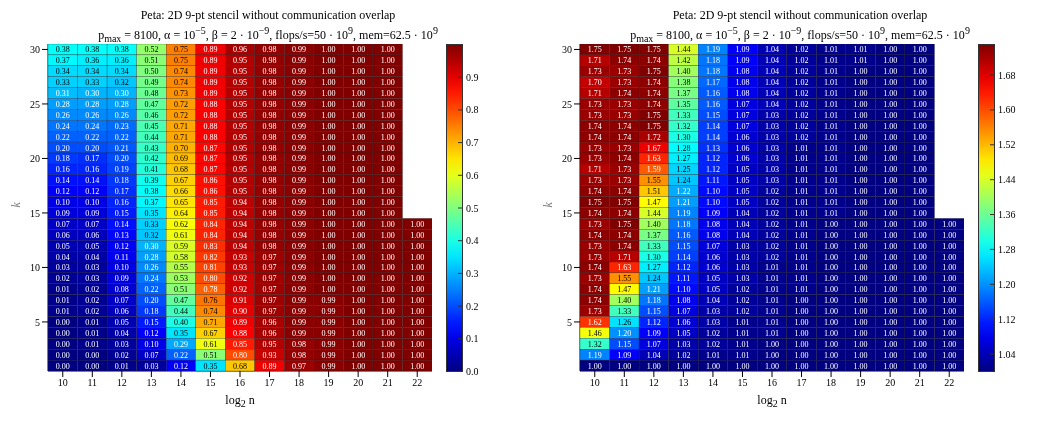 The image size is (1061, 424). What do you see at coordinates (35, 267) in the screenshot?
I see `y-tick-label: 10` at bounding box center [35, 267].